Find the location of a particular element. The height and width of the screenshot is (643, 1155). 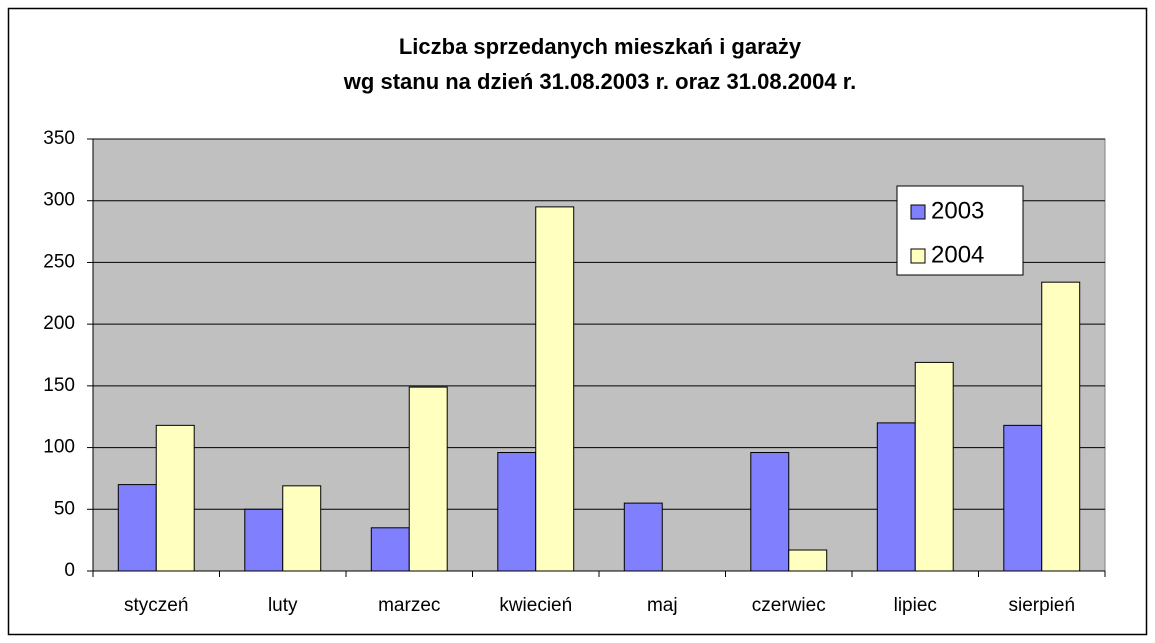

y-tick-label: 50 is located at coordinates (64, 508).